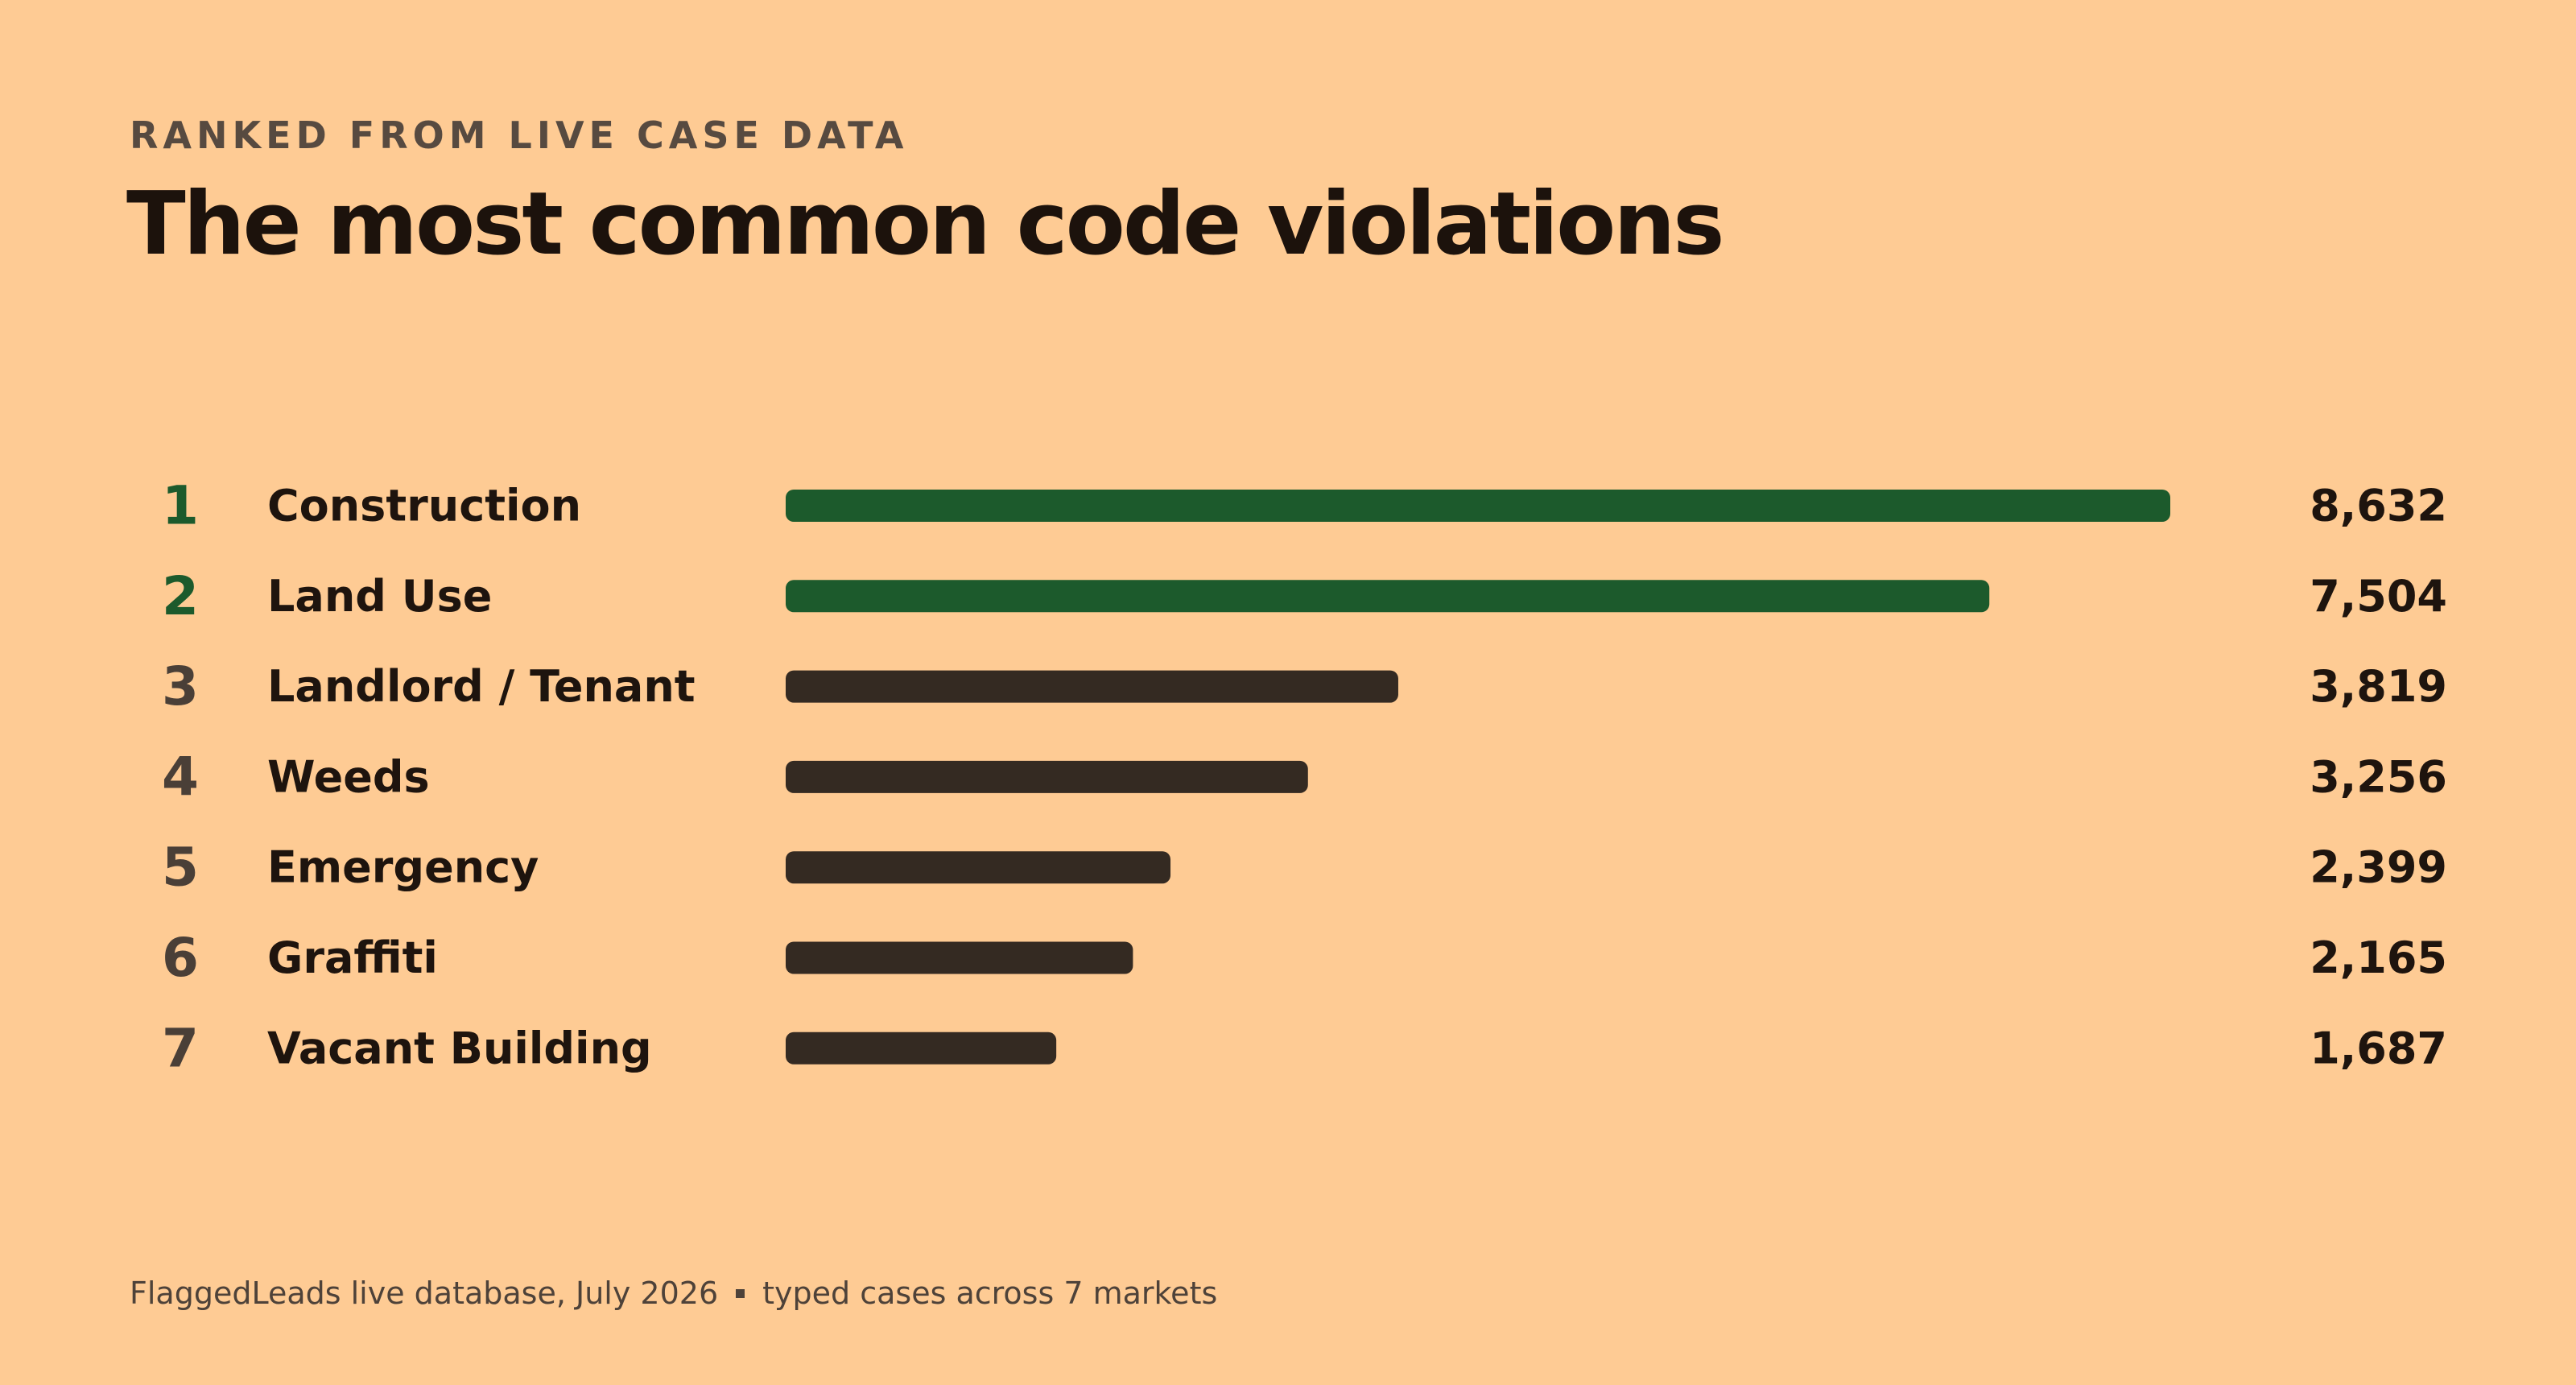  What do you see at coordinates (2378, 596) in the screenshot?
I see `value-label: 7,504` at bounding box center [2378, 596].